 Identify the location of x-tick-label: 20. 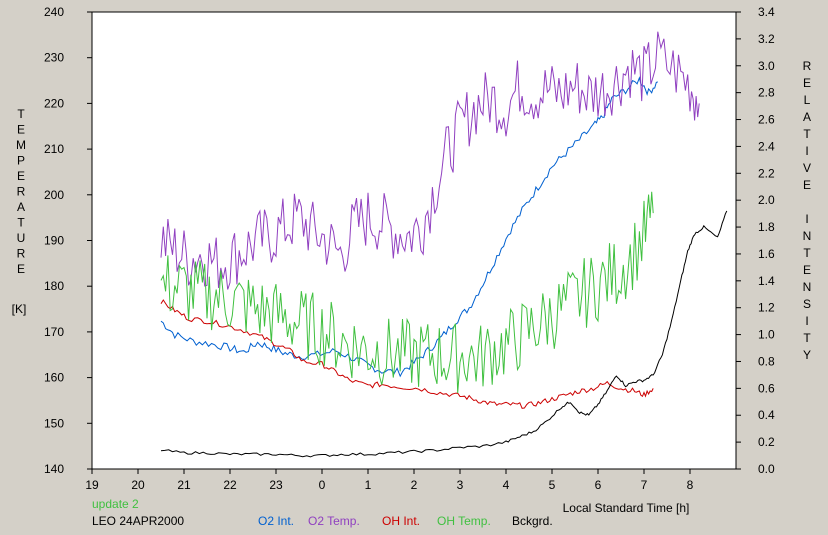
(138, 485).